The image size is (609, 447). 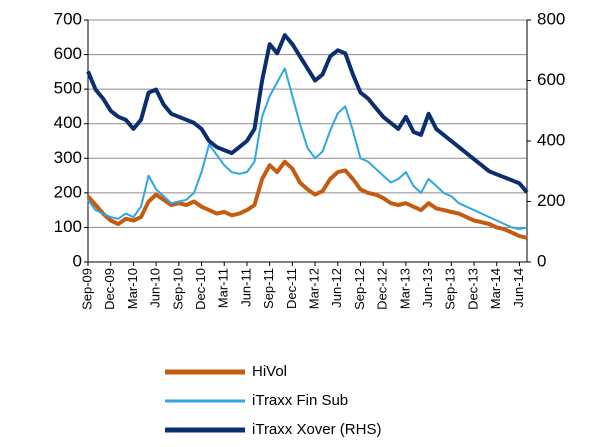 What do you see at coordinates (177, 289) in the screenshot?
I see `x-tick-label: Sep-10` at bounding box center [177, 289].